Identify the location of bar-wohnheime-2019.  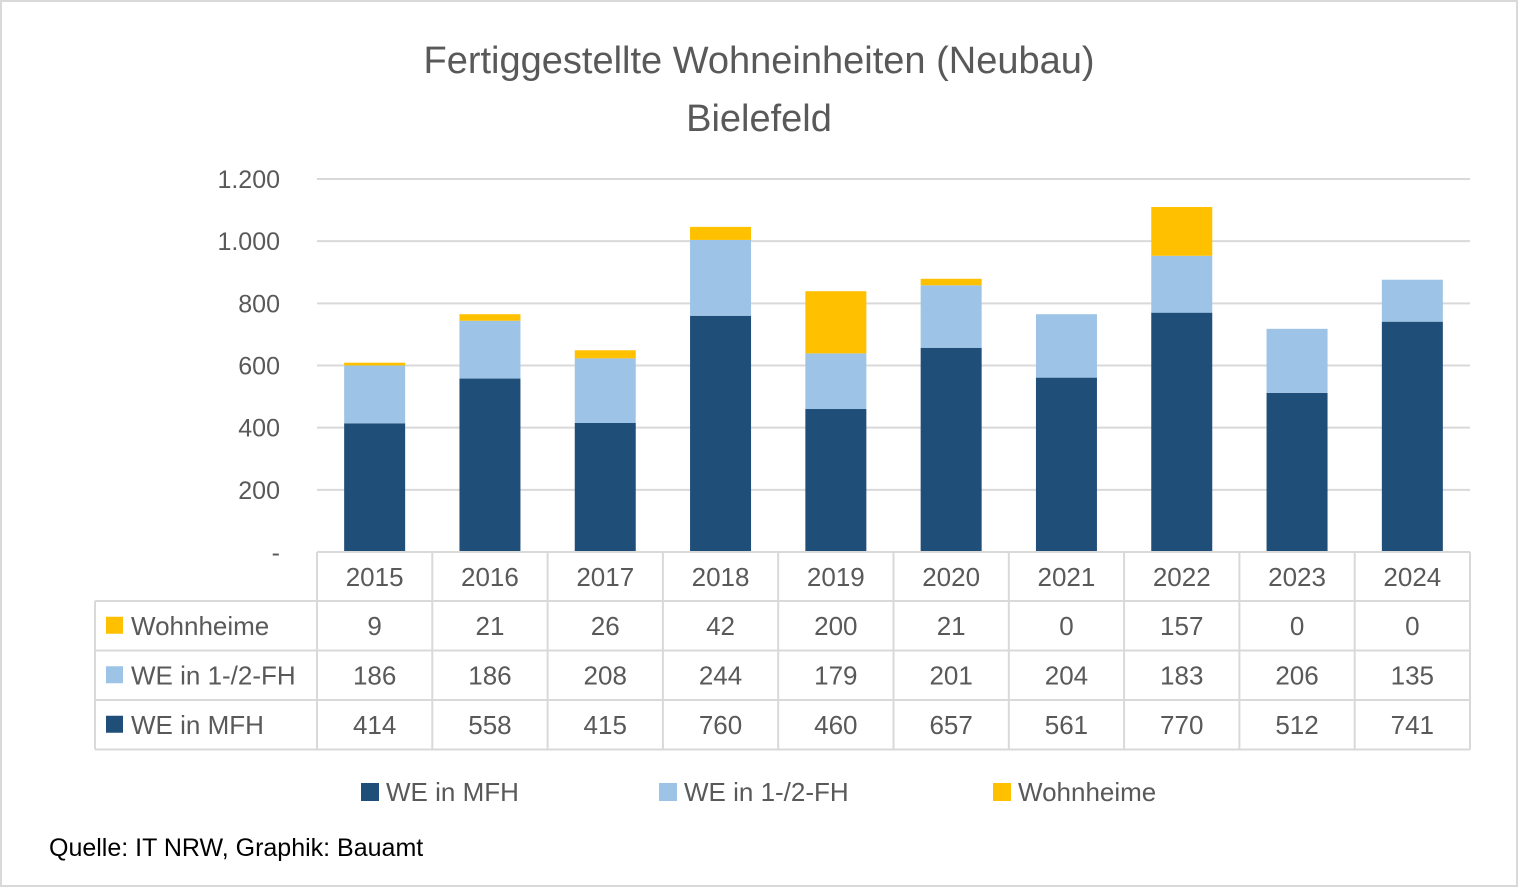
(836, 322).